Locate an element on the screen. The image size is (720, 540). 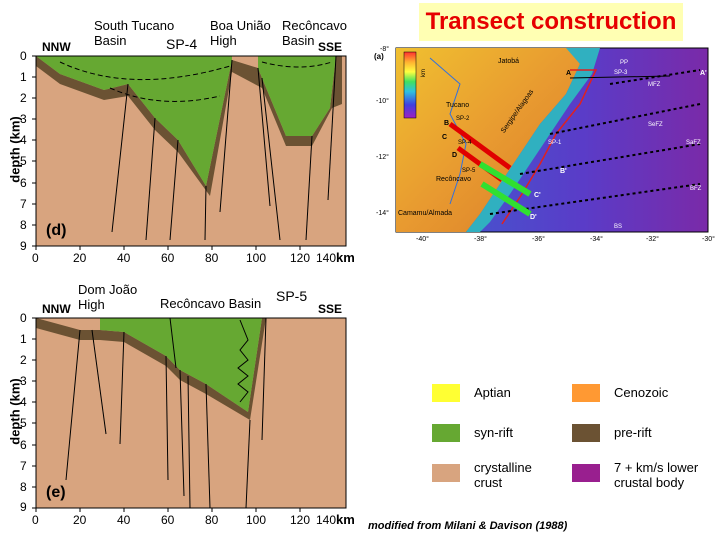
lon-tick-30: -30° is located at coordinates (708, 239).